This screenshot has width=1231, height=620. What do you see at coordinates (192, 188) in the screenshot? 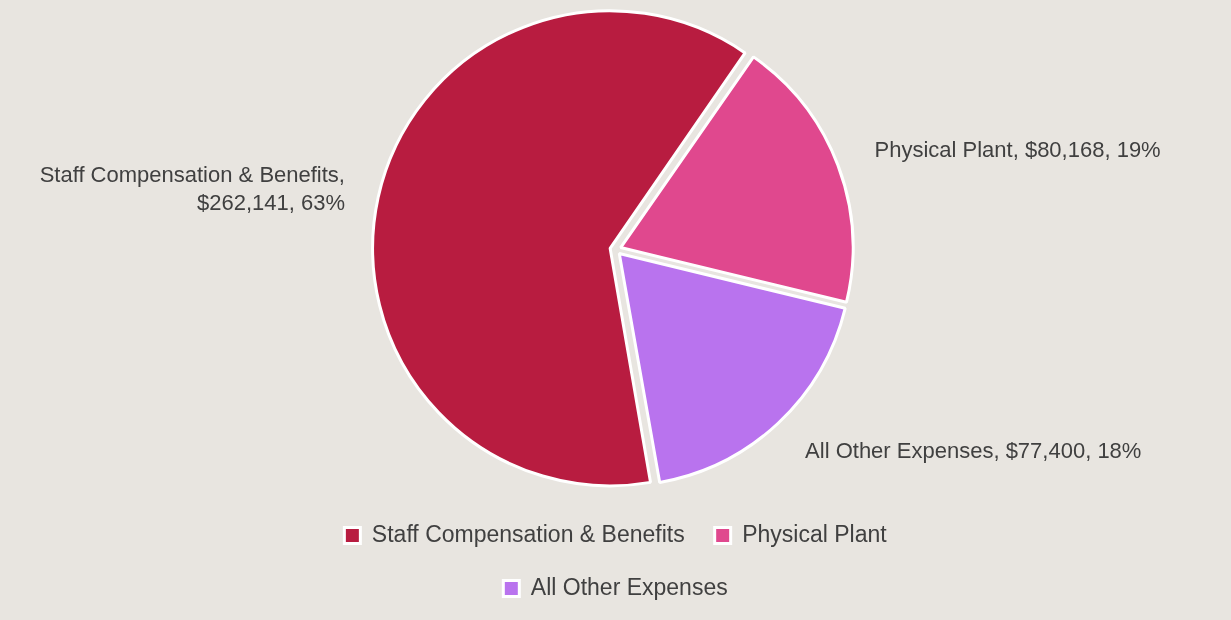
I see `data-label: Staff Compensation & Benefits, $262,141, 63%` at bounding box center [192, 188].